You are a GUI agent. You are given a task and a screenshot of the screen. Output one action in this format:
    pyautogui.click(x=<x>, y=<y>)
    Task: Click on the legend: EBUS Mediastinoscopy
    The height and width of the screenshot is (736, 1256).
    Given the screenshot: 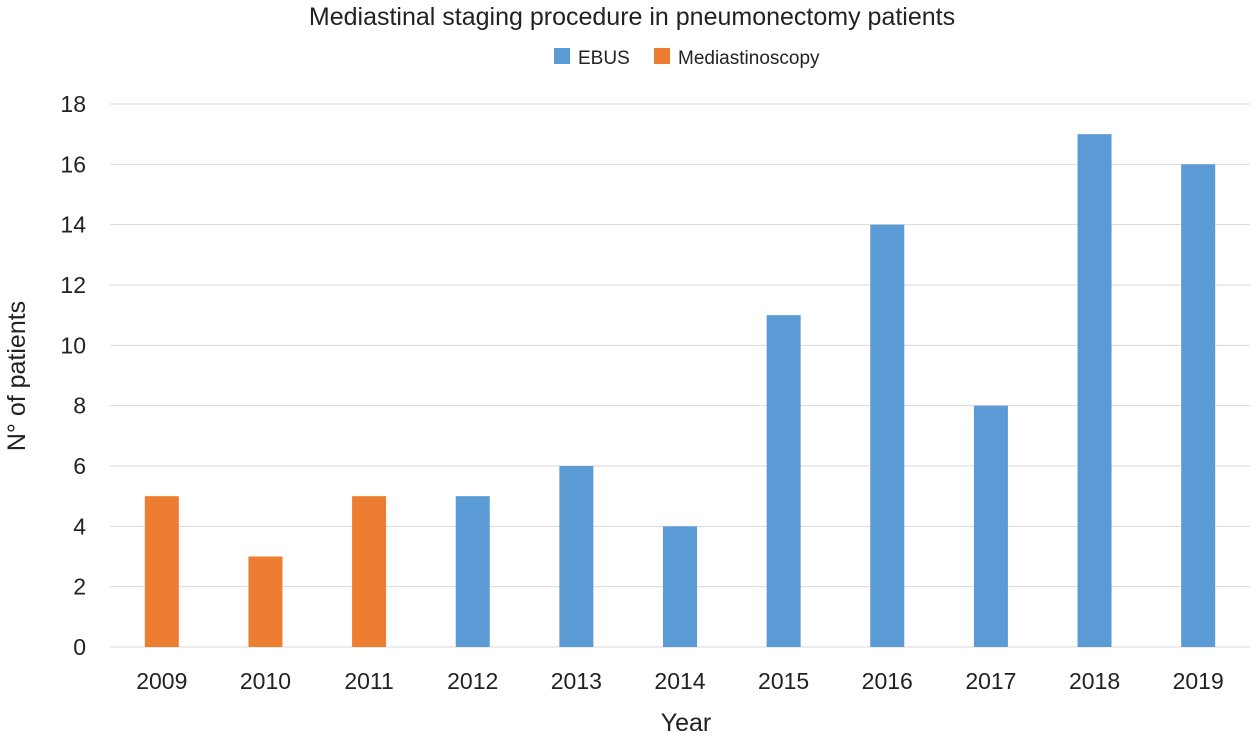 What is the action you would take?
    pyautogui.click(x=687, y=58)
    